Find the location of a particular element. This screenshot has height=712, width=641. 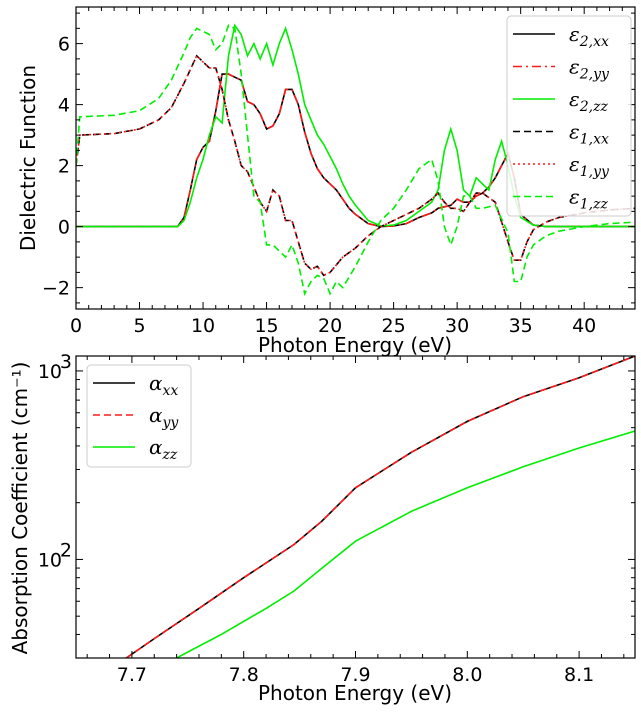

absorption-x-tick-label: 8.1 is located at coordinates (579, 675).